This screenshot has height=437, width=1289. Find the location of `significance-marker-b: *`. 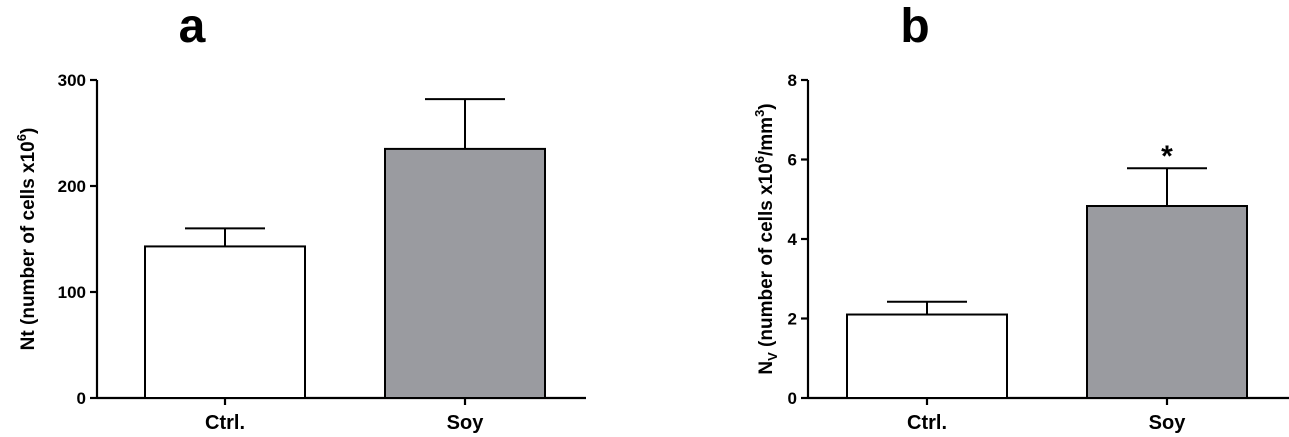

significance-marker-b: * is located at coordinates (1167, 156).